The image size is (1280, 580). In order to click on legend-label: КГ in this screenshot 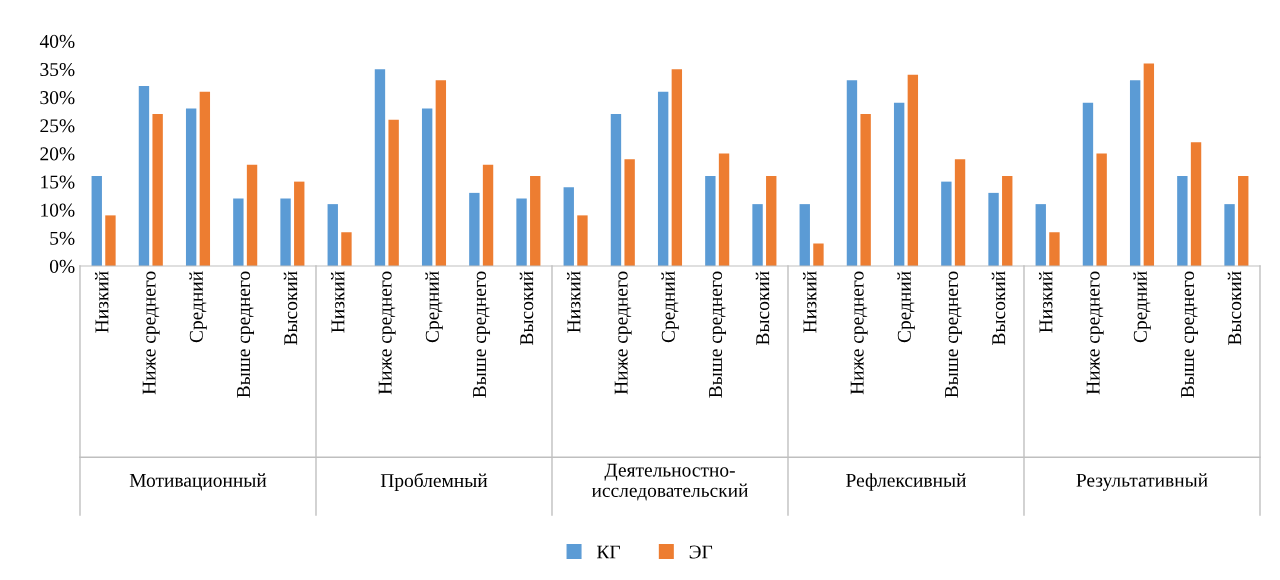, I will do `click(608, 552)`.